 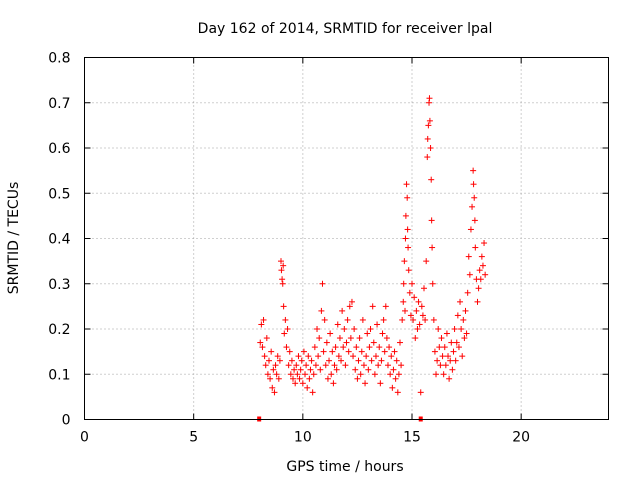 What do you see at coordinates (303, 438) in the screenshot?
I see `x-tick-label: 10` at bounding box center [303, 438].